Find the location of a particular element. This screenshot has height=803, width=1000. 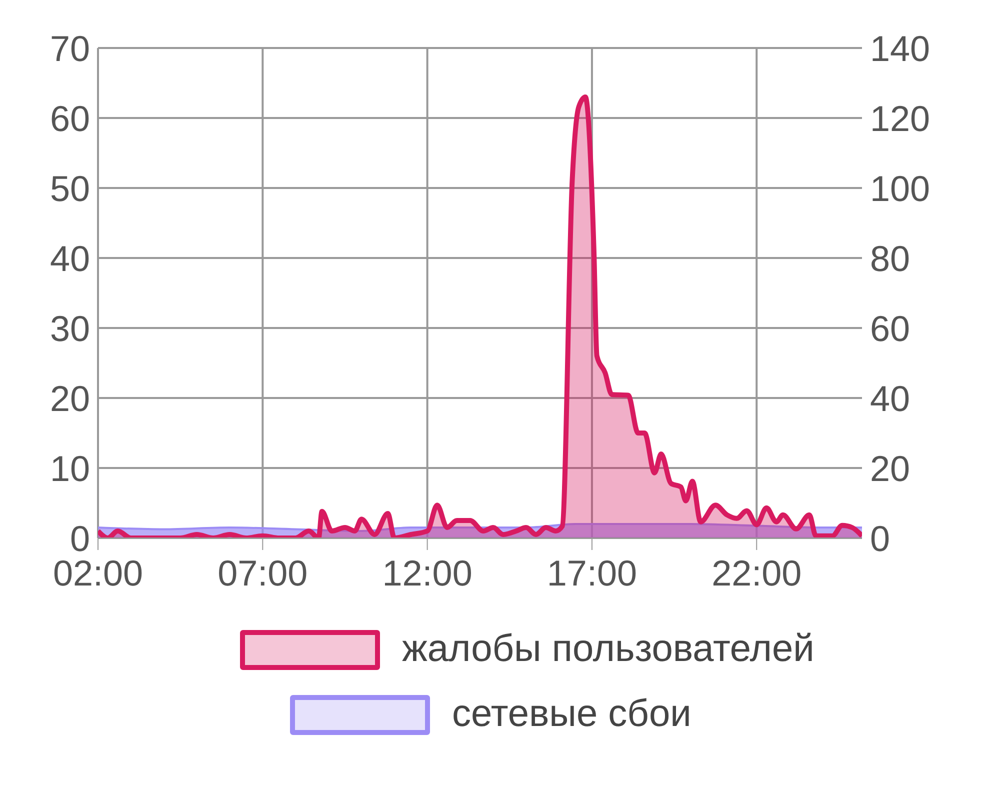

y2-tick-label: 60 is located at coordinates (890, 328).